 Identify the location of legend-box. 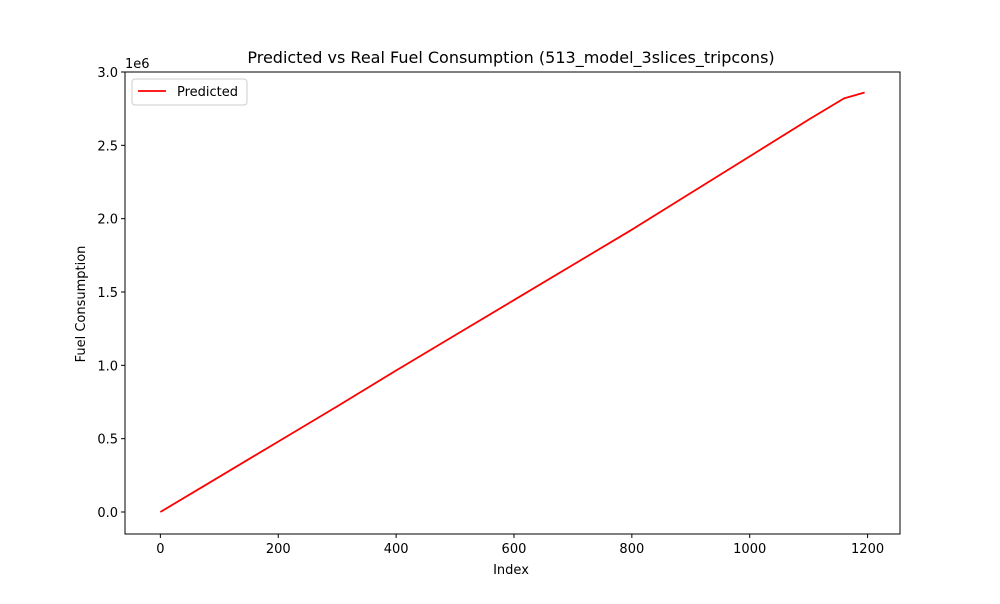
(189, 92).